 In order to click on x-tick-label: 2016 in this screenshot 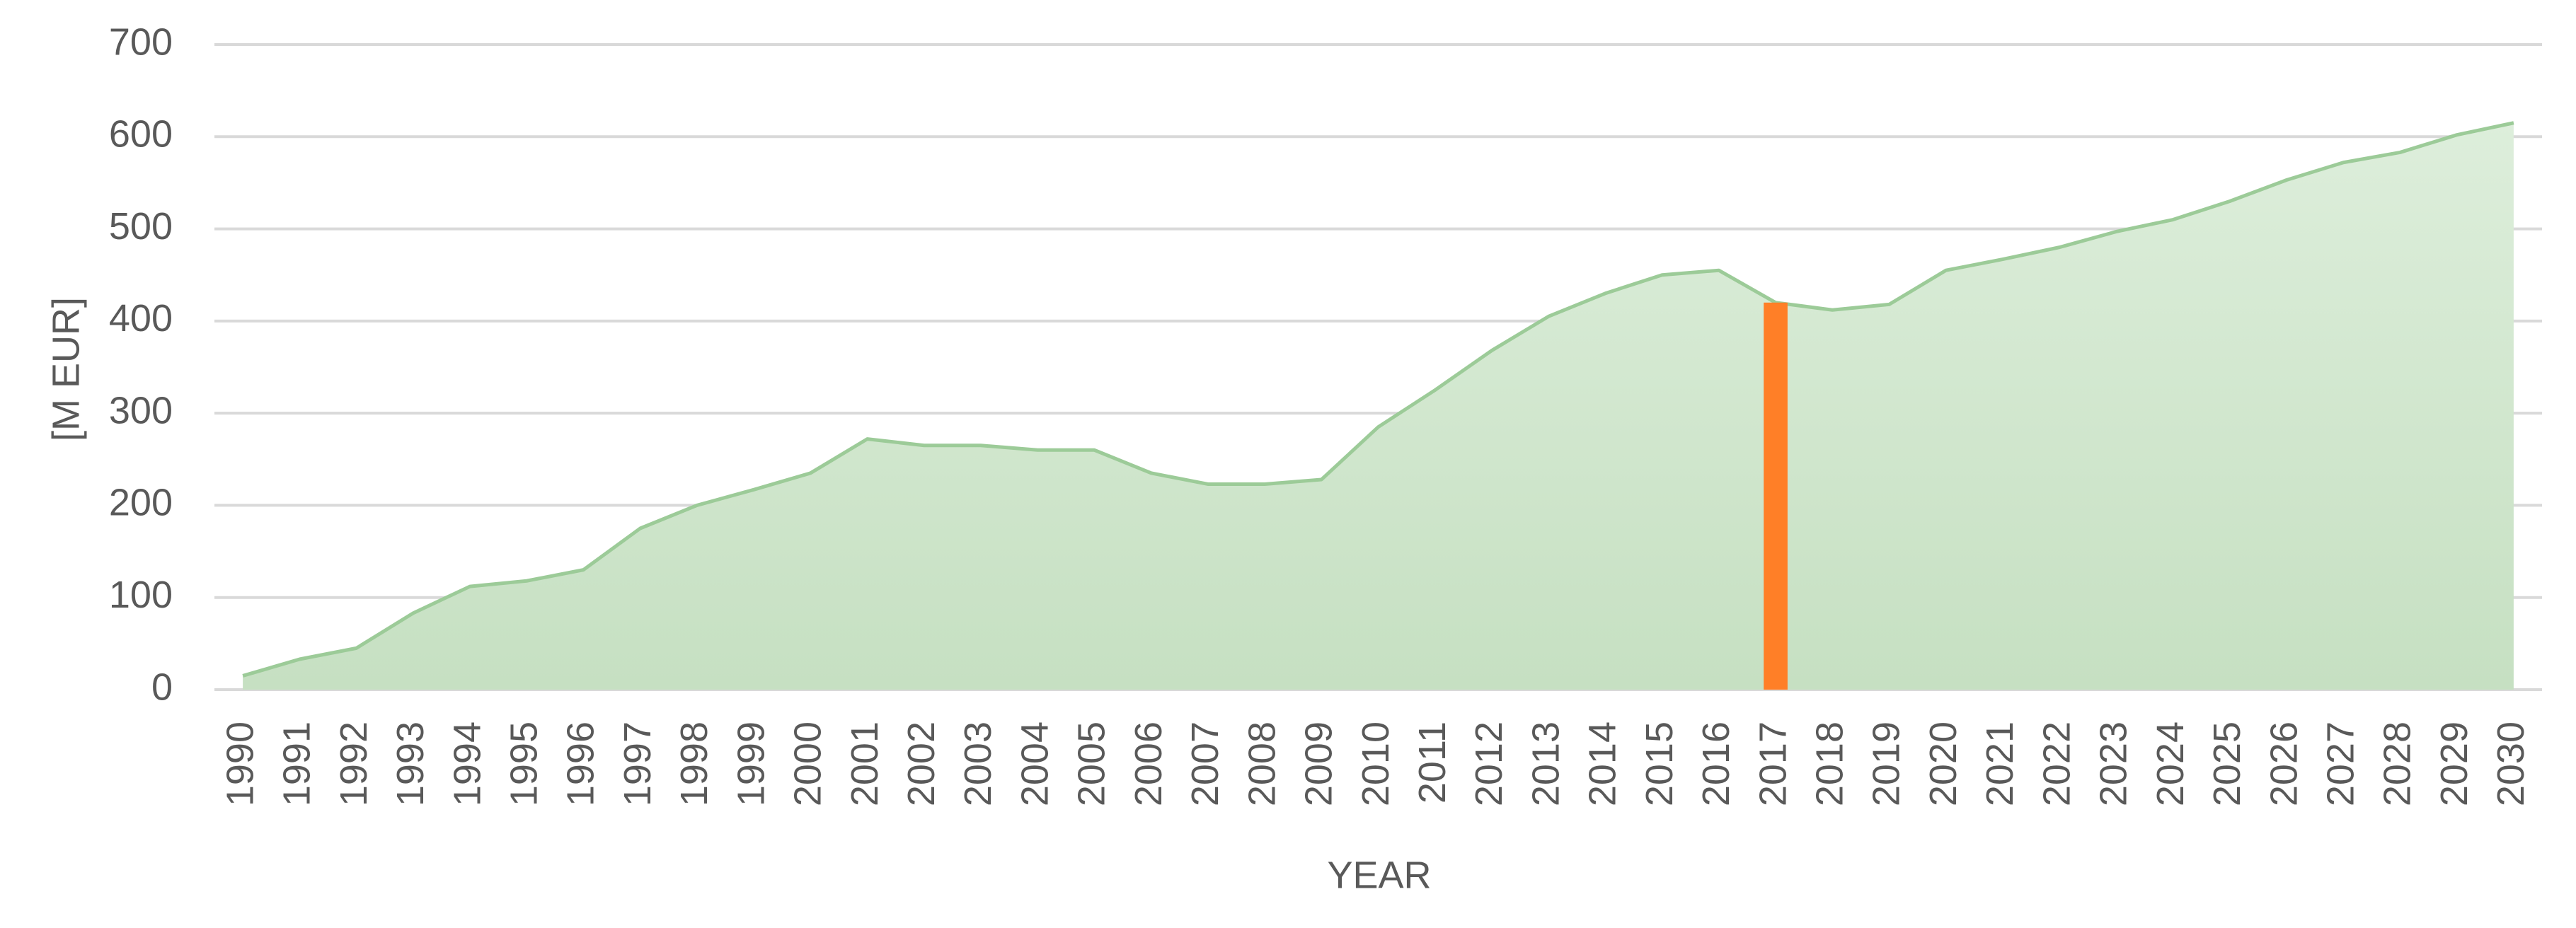, I will do `click(1716, 763)`.